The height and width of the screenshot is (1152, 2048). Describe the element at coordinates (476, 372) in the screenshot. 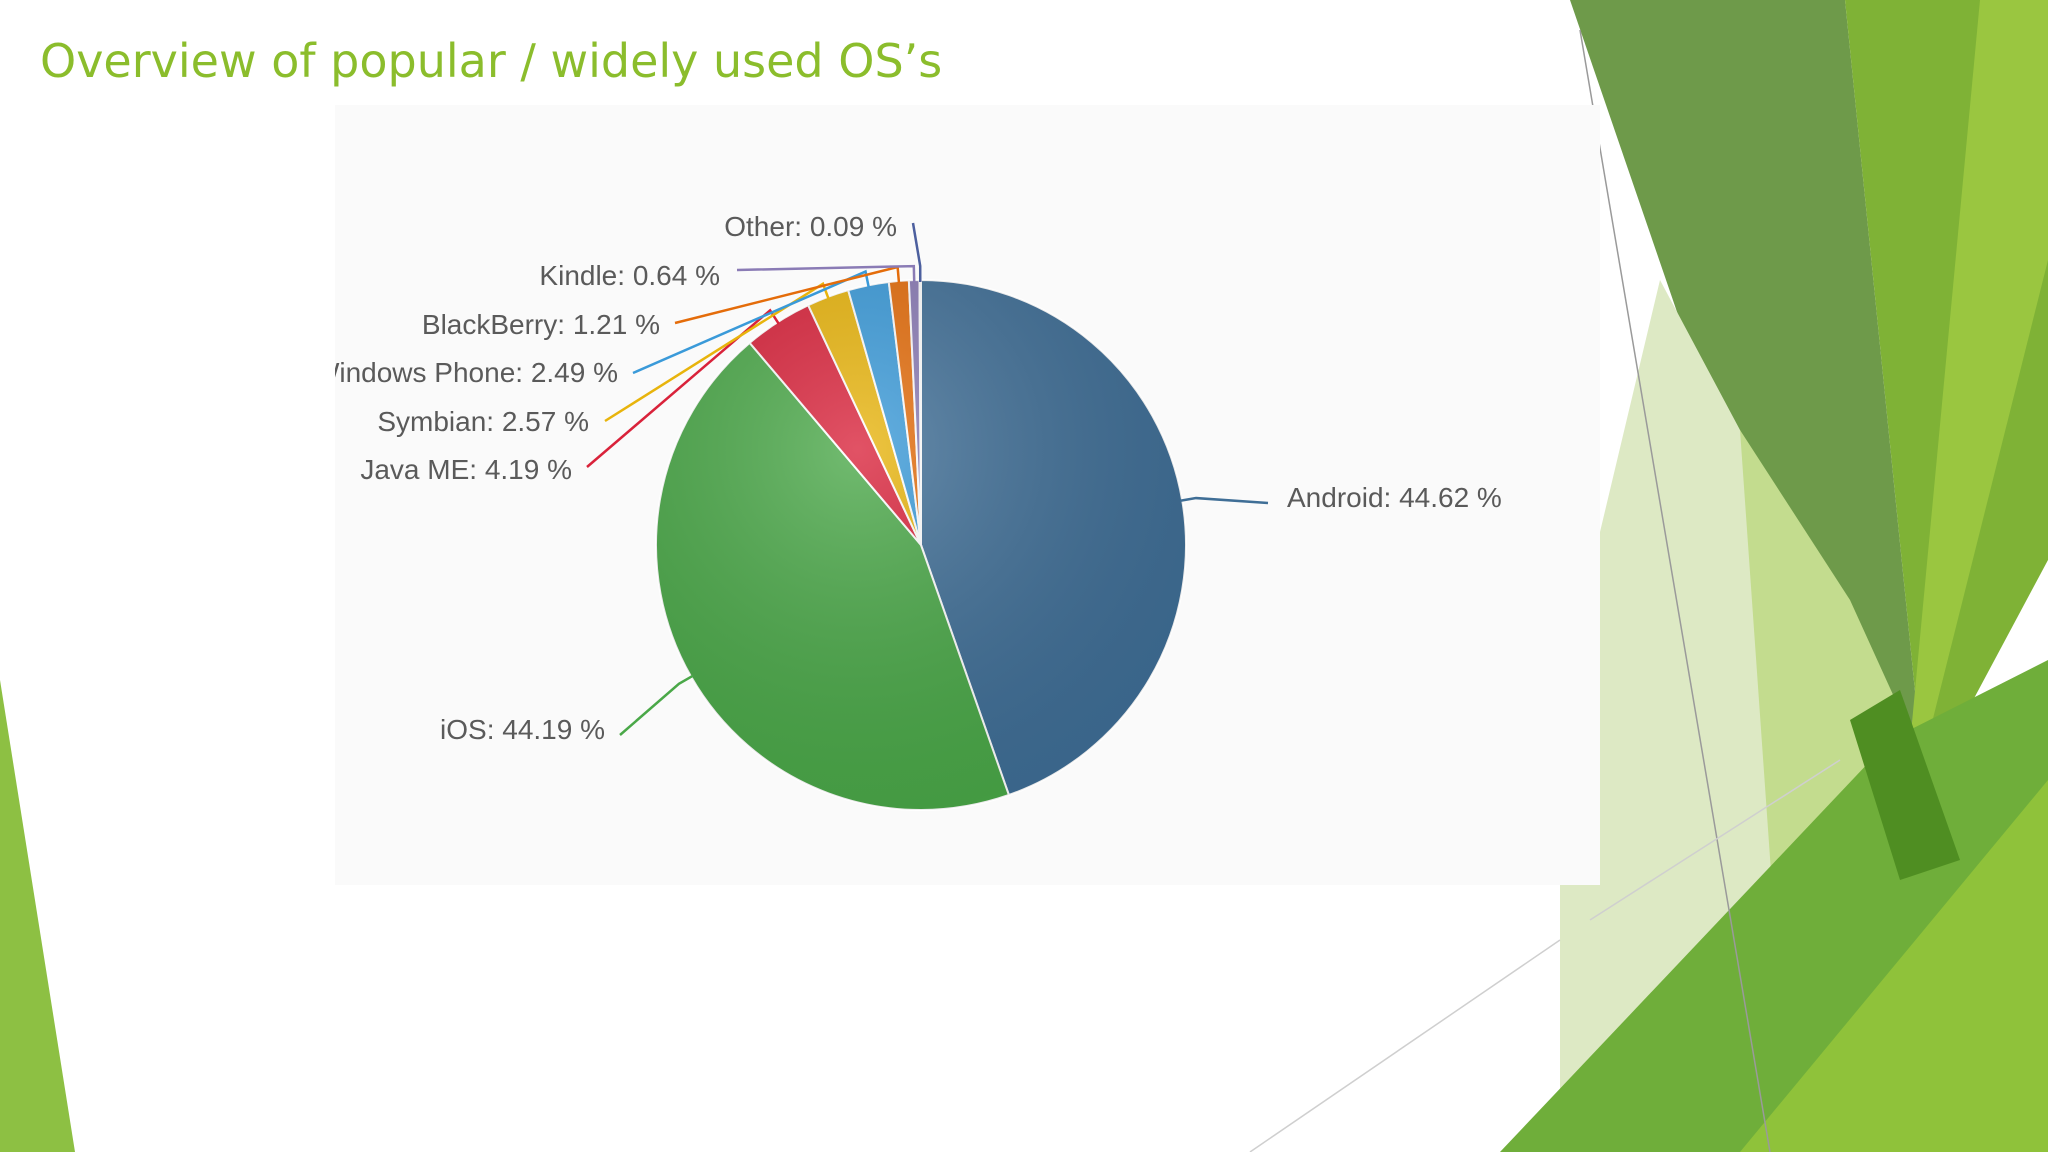

I see `label-windows-phone: Windows Phone: 2.49 %` at that location.